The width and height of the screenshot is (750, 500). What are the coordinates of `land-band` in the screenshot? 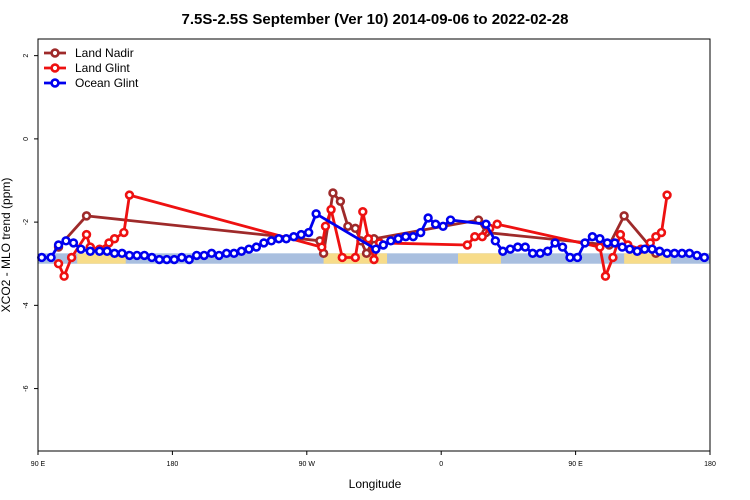 It's located at (101, 258).